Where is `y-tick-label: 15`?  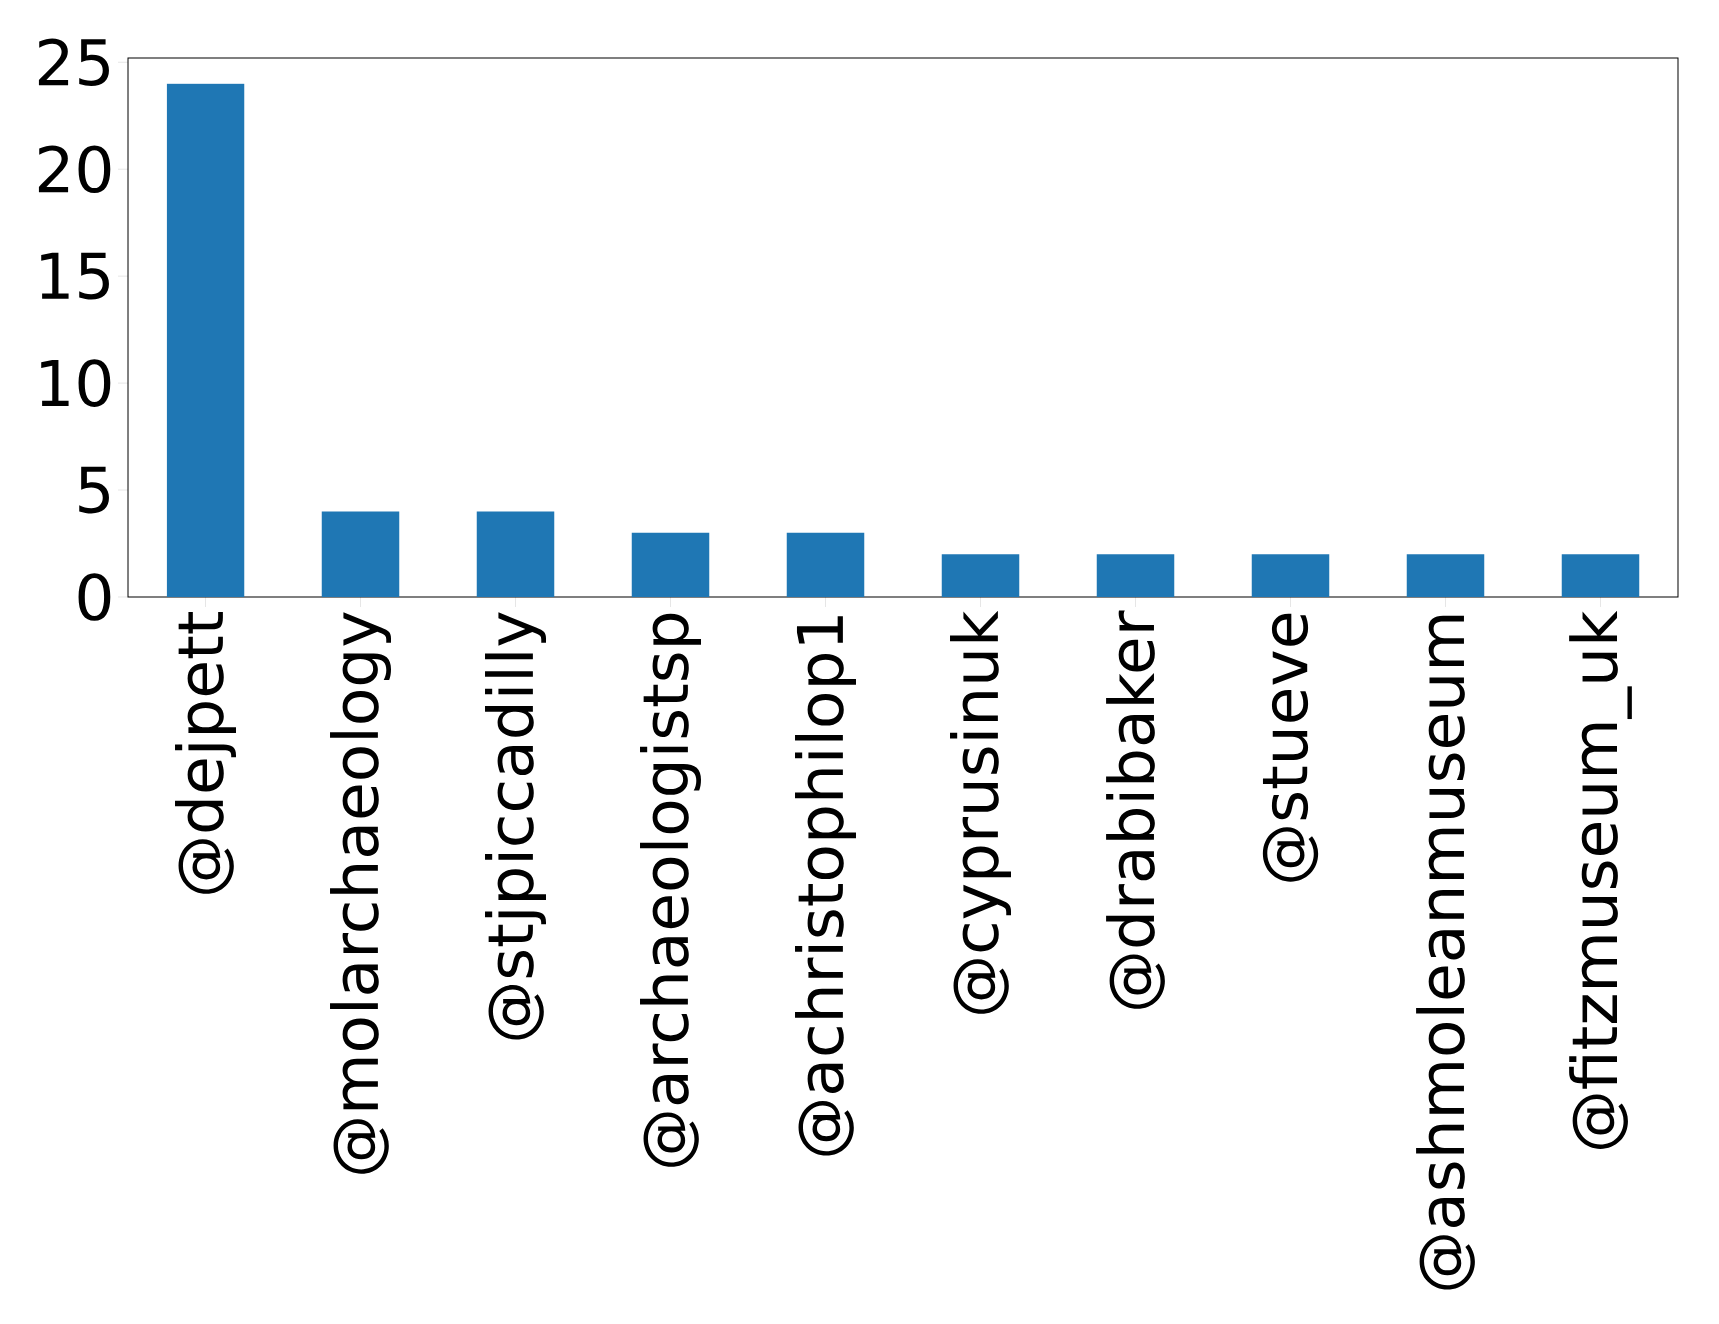 y-tick-label: 15 is located at coordinates (75, 276).